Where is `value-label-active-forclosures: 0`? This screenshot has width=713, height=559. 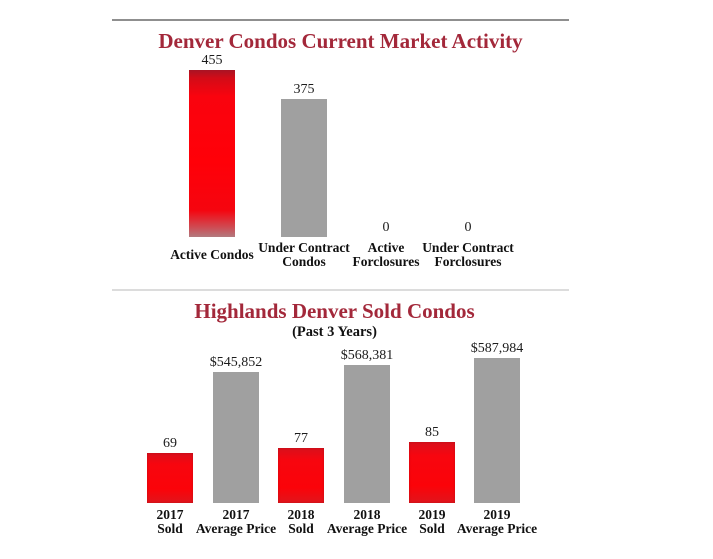 value-label-active-forclosures: 0 is located at coordinates (386, 227).